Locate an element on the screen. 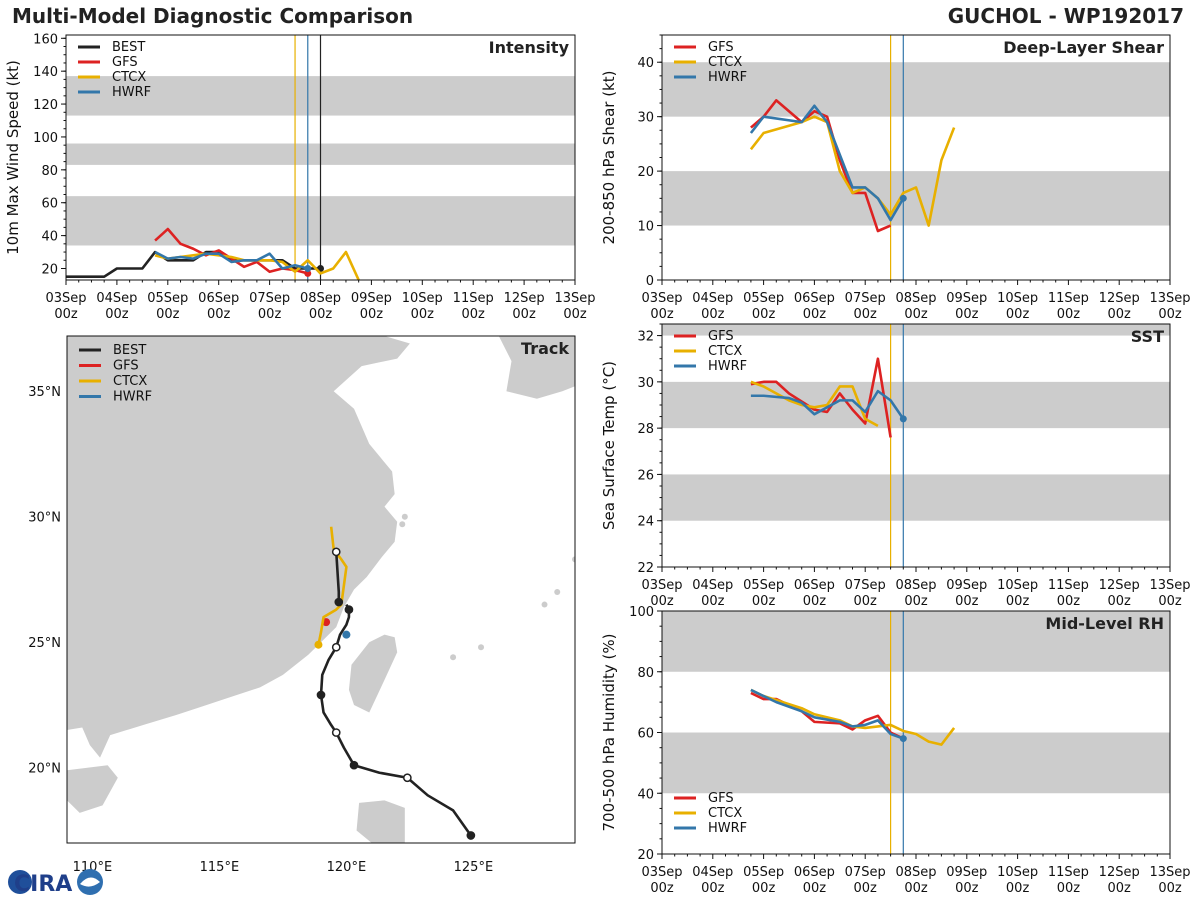 The width and height of the screenshot is (1200, 902). sst-xtick-date: 12Sep is located at coordinates (1119, 585).